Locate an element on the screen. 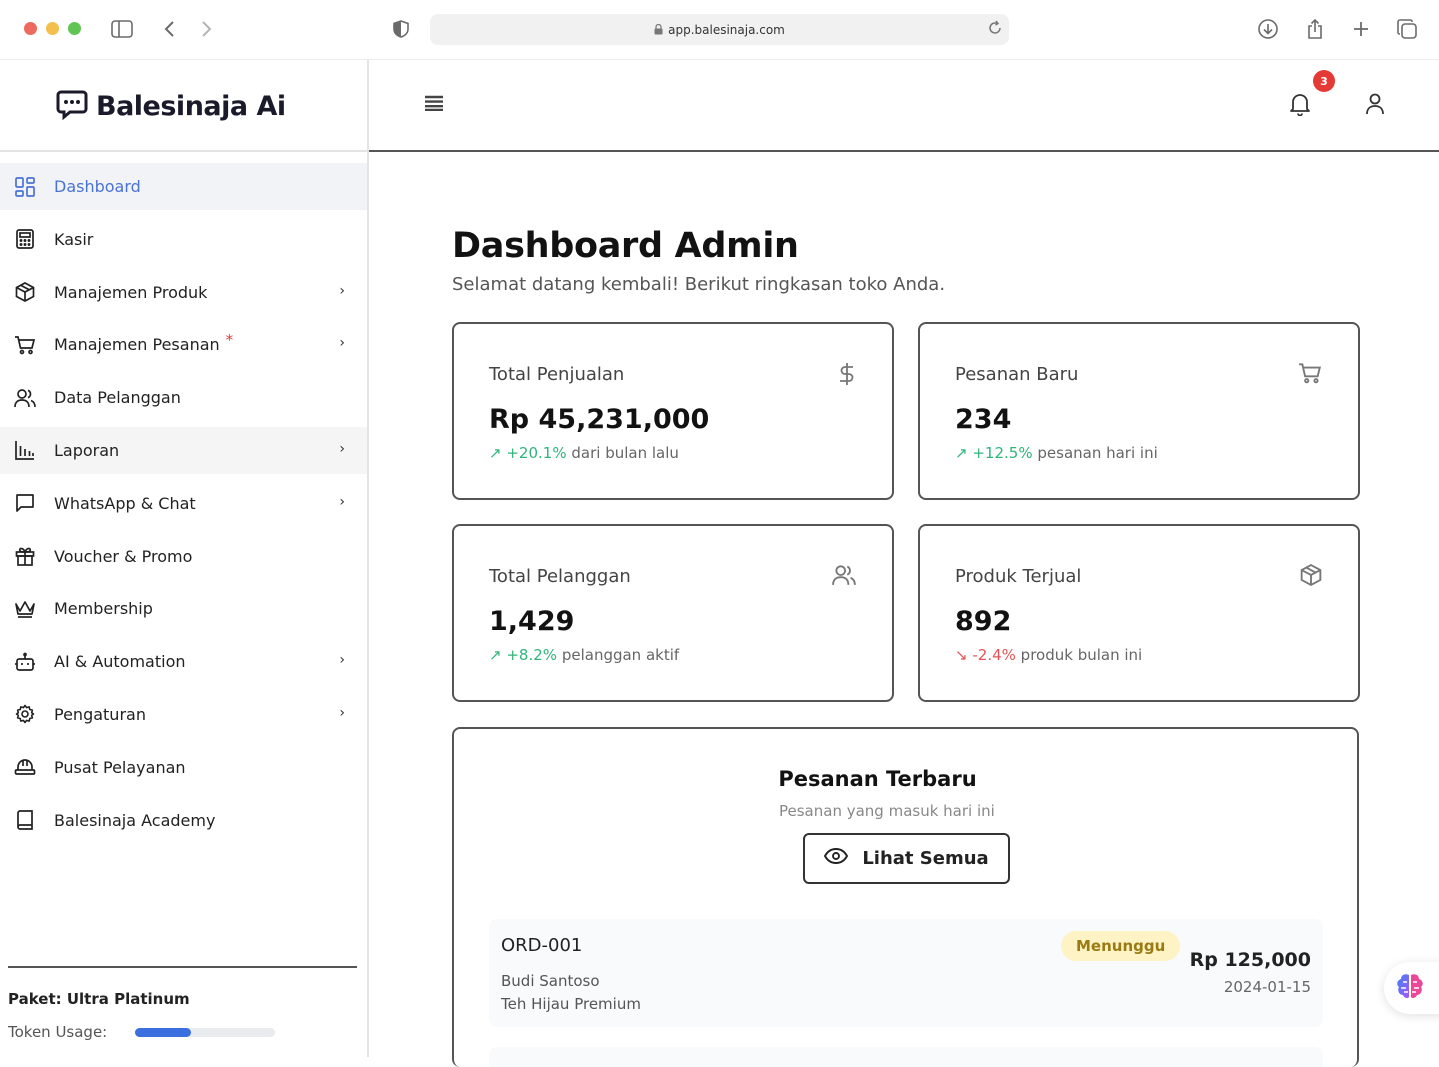 This screenshot has width=1439, height=1067. forward-arrow-icon is located at coordinates (206, 29).